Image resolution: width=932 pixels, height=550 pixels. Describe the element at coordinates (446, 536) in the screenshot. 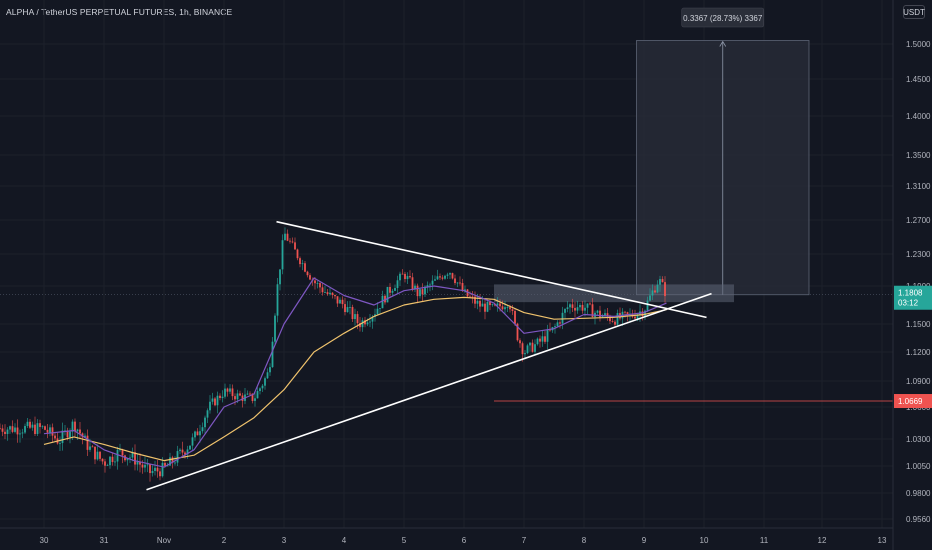

I see `time-axis: 30 31 Nov 2 3 4 5 6 7 8 9 10 11 12 13` at that location.